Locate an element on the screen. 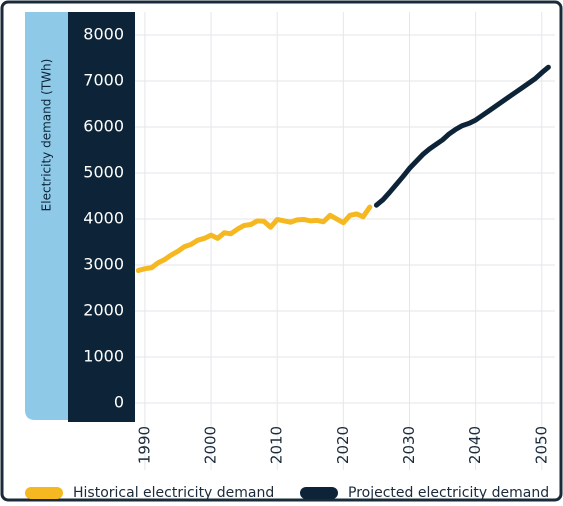 This screenshot has height=506, width=563. y-tick-label: 4000 is located at coordinates (103, 218).